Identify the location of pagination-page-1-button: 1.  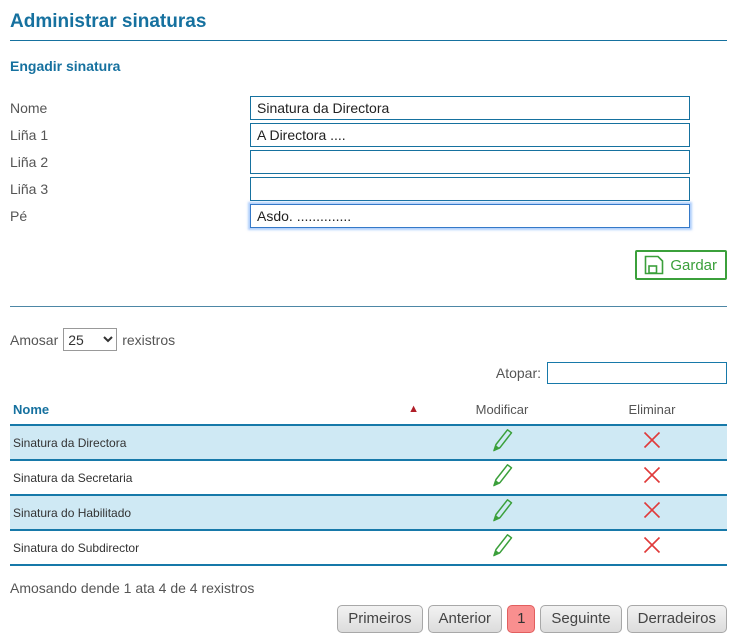
(521, 619).